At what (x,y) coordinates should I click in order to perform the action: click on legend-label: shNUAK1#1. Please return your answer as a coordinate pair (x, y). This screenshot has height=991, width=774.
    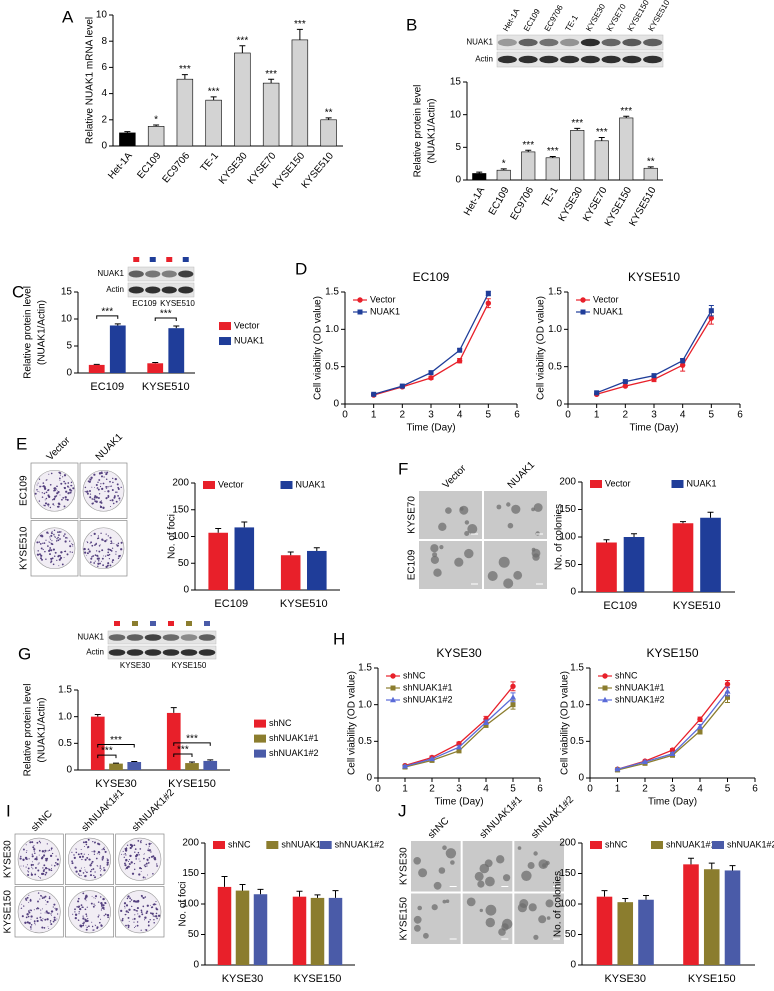
    Looking at the image, I should click on (294, 738).